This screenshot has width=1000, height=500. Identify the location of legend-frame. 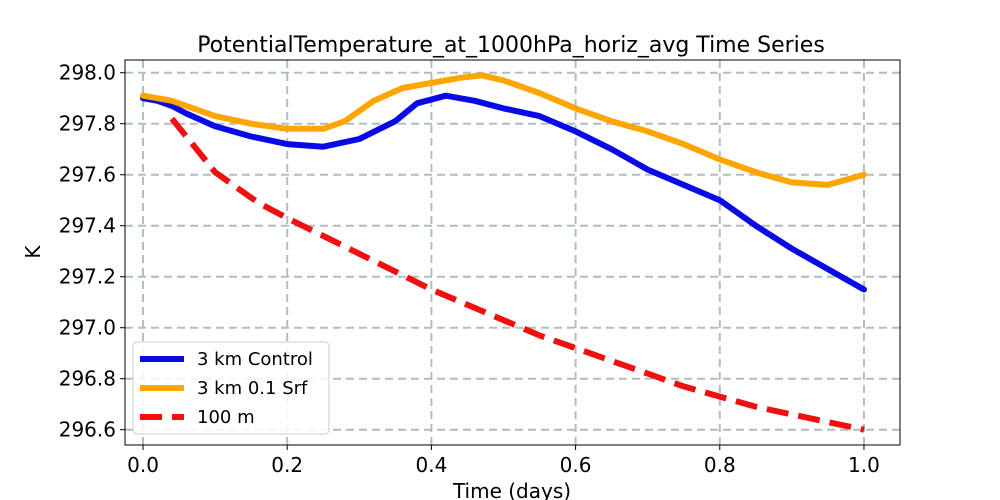
(231, 388).